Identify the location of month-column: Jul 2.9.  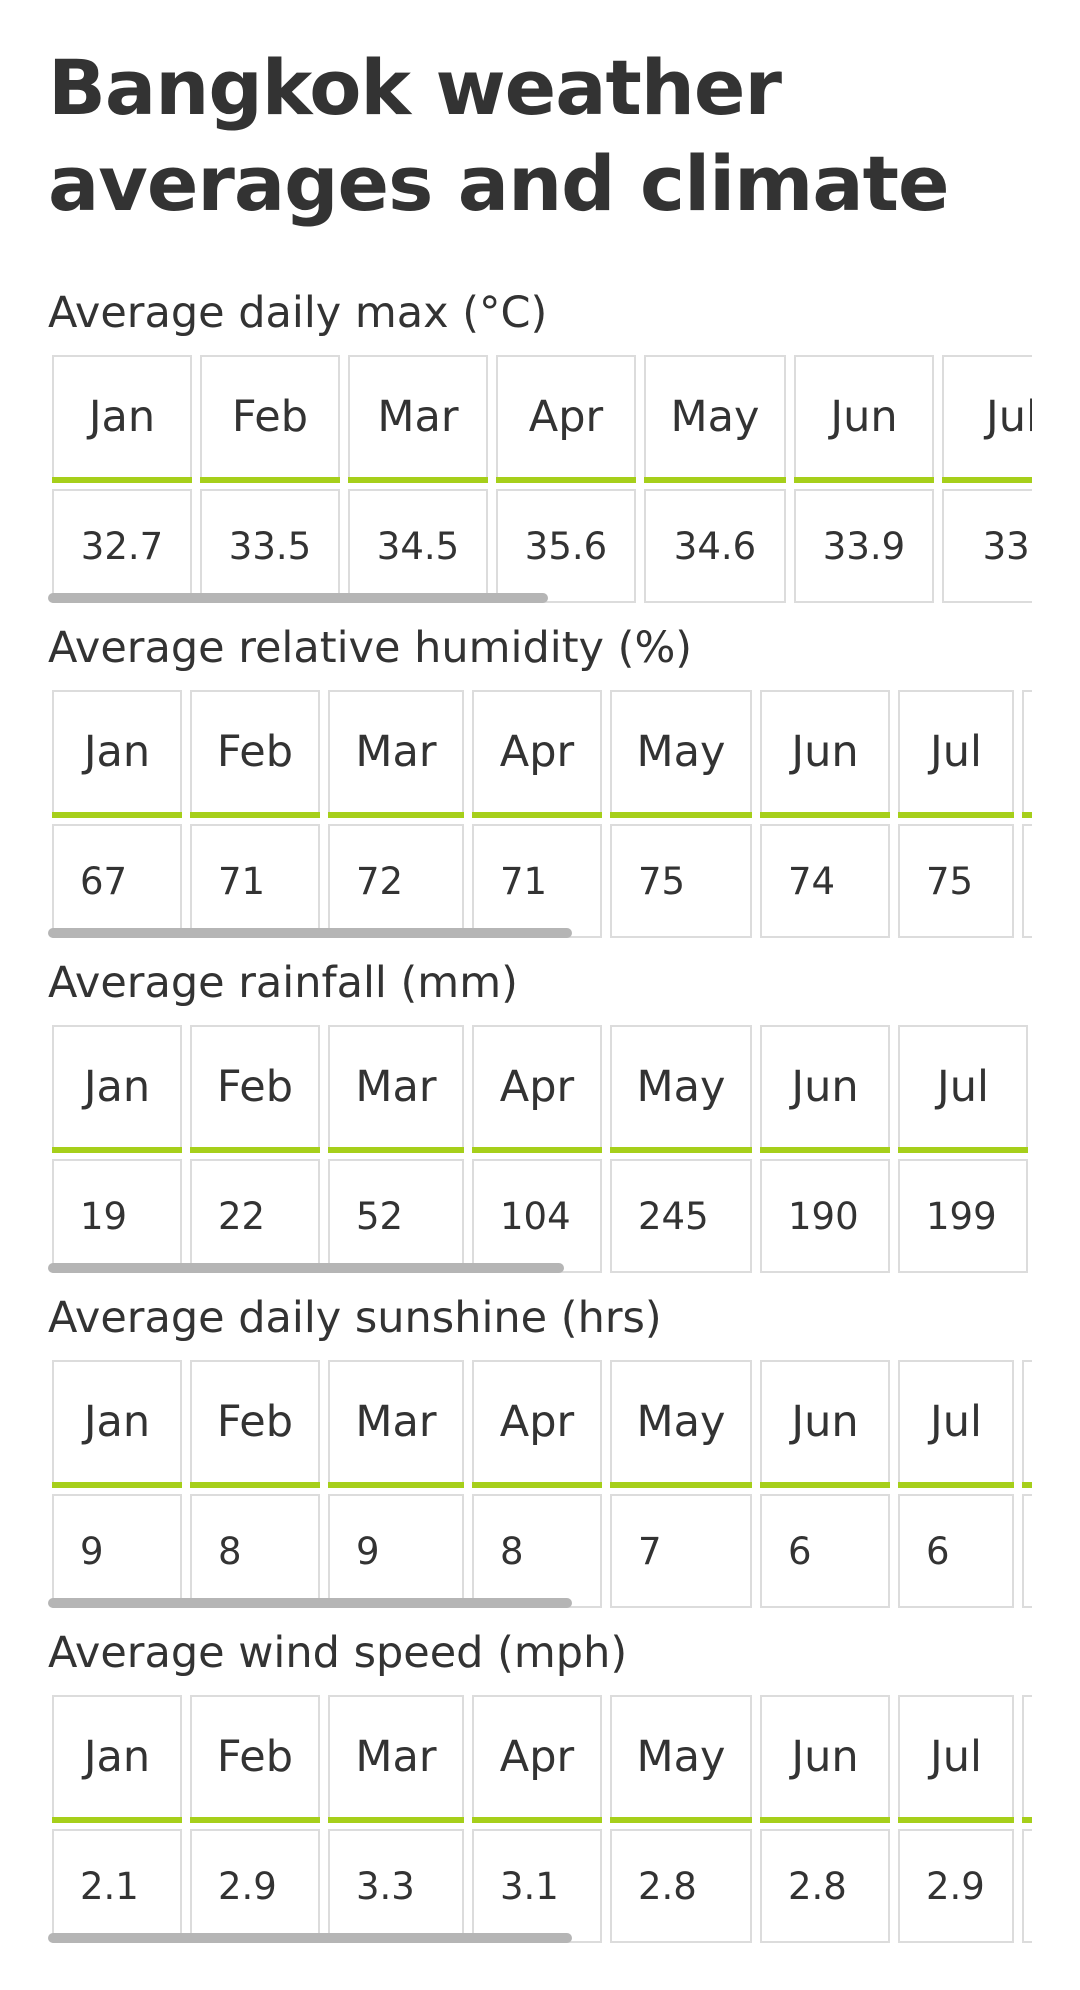
(956, 1820).